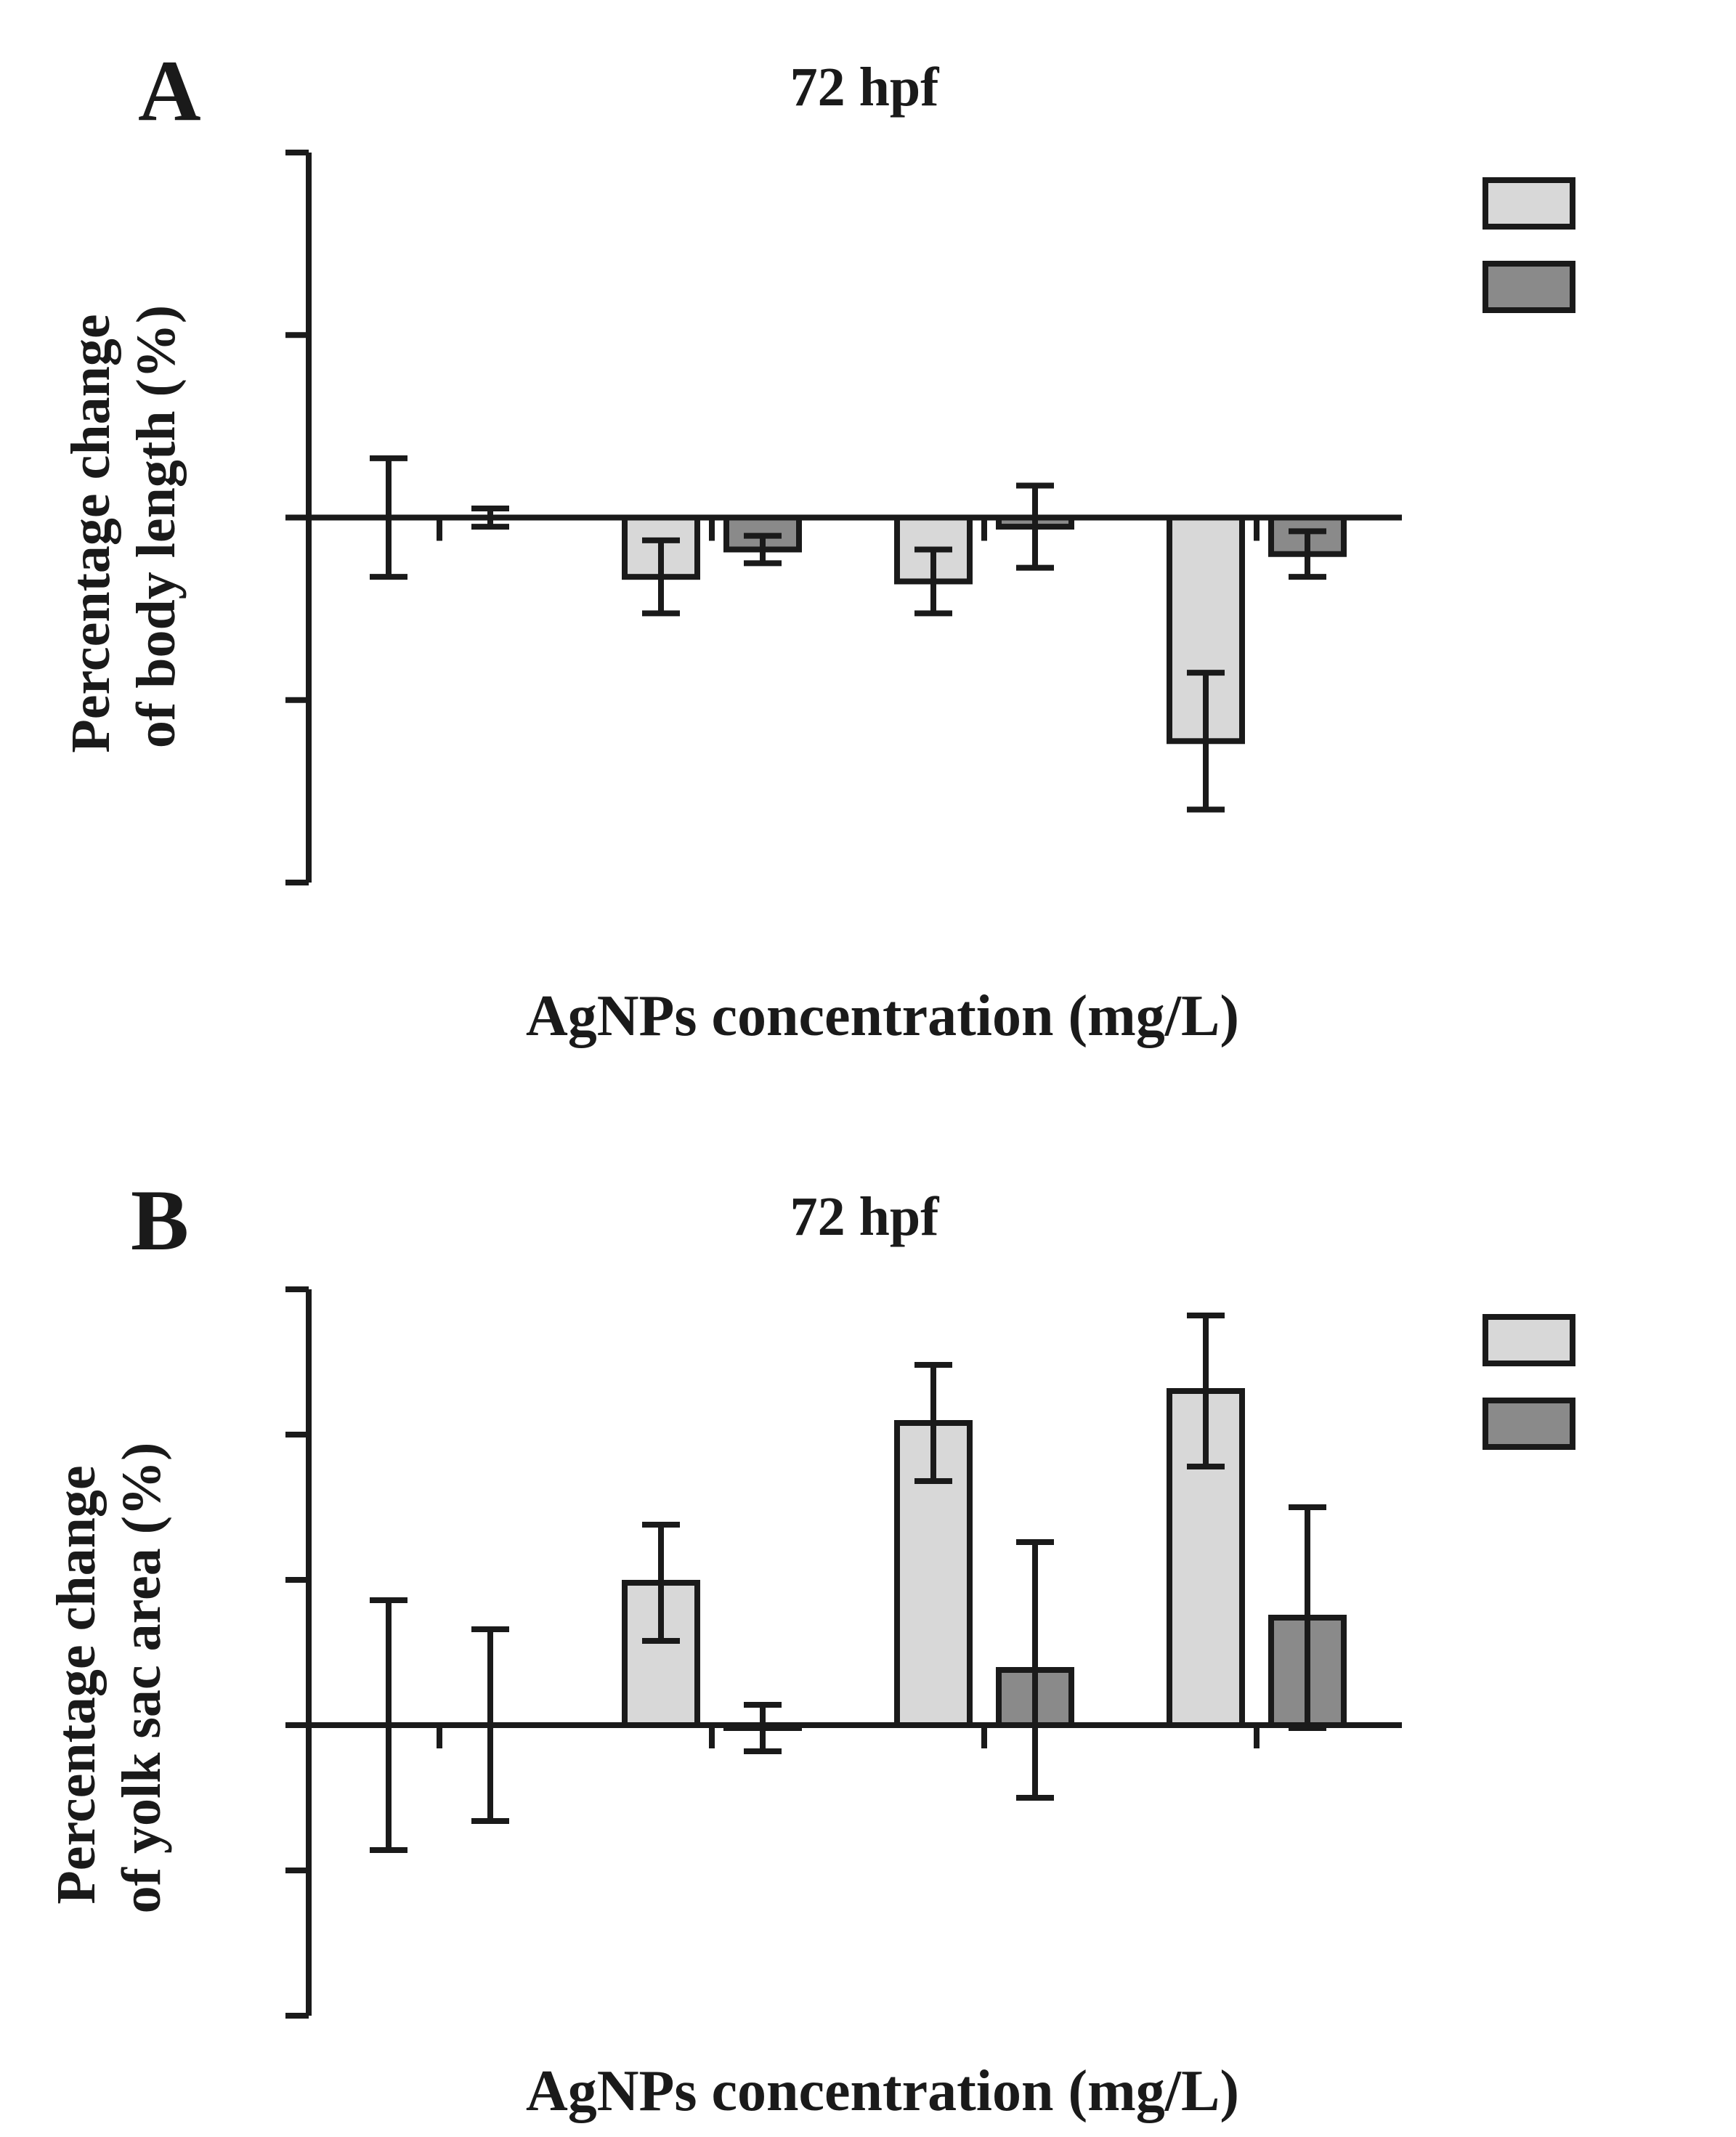 Image resolution: width=1736 pixels, height=2137 pixels. I want to click on y-axis-label-line-2: of body length (%), so click(156, 526).